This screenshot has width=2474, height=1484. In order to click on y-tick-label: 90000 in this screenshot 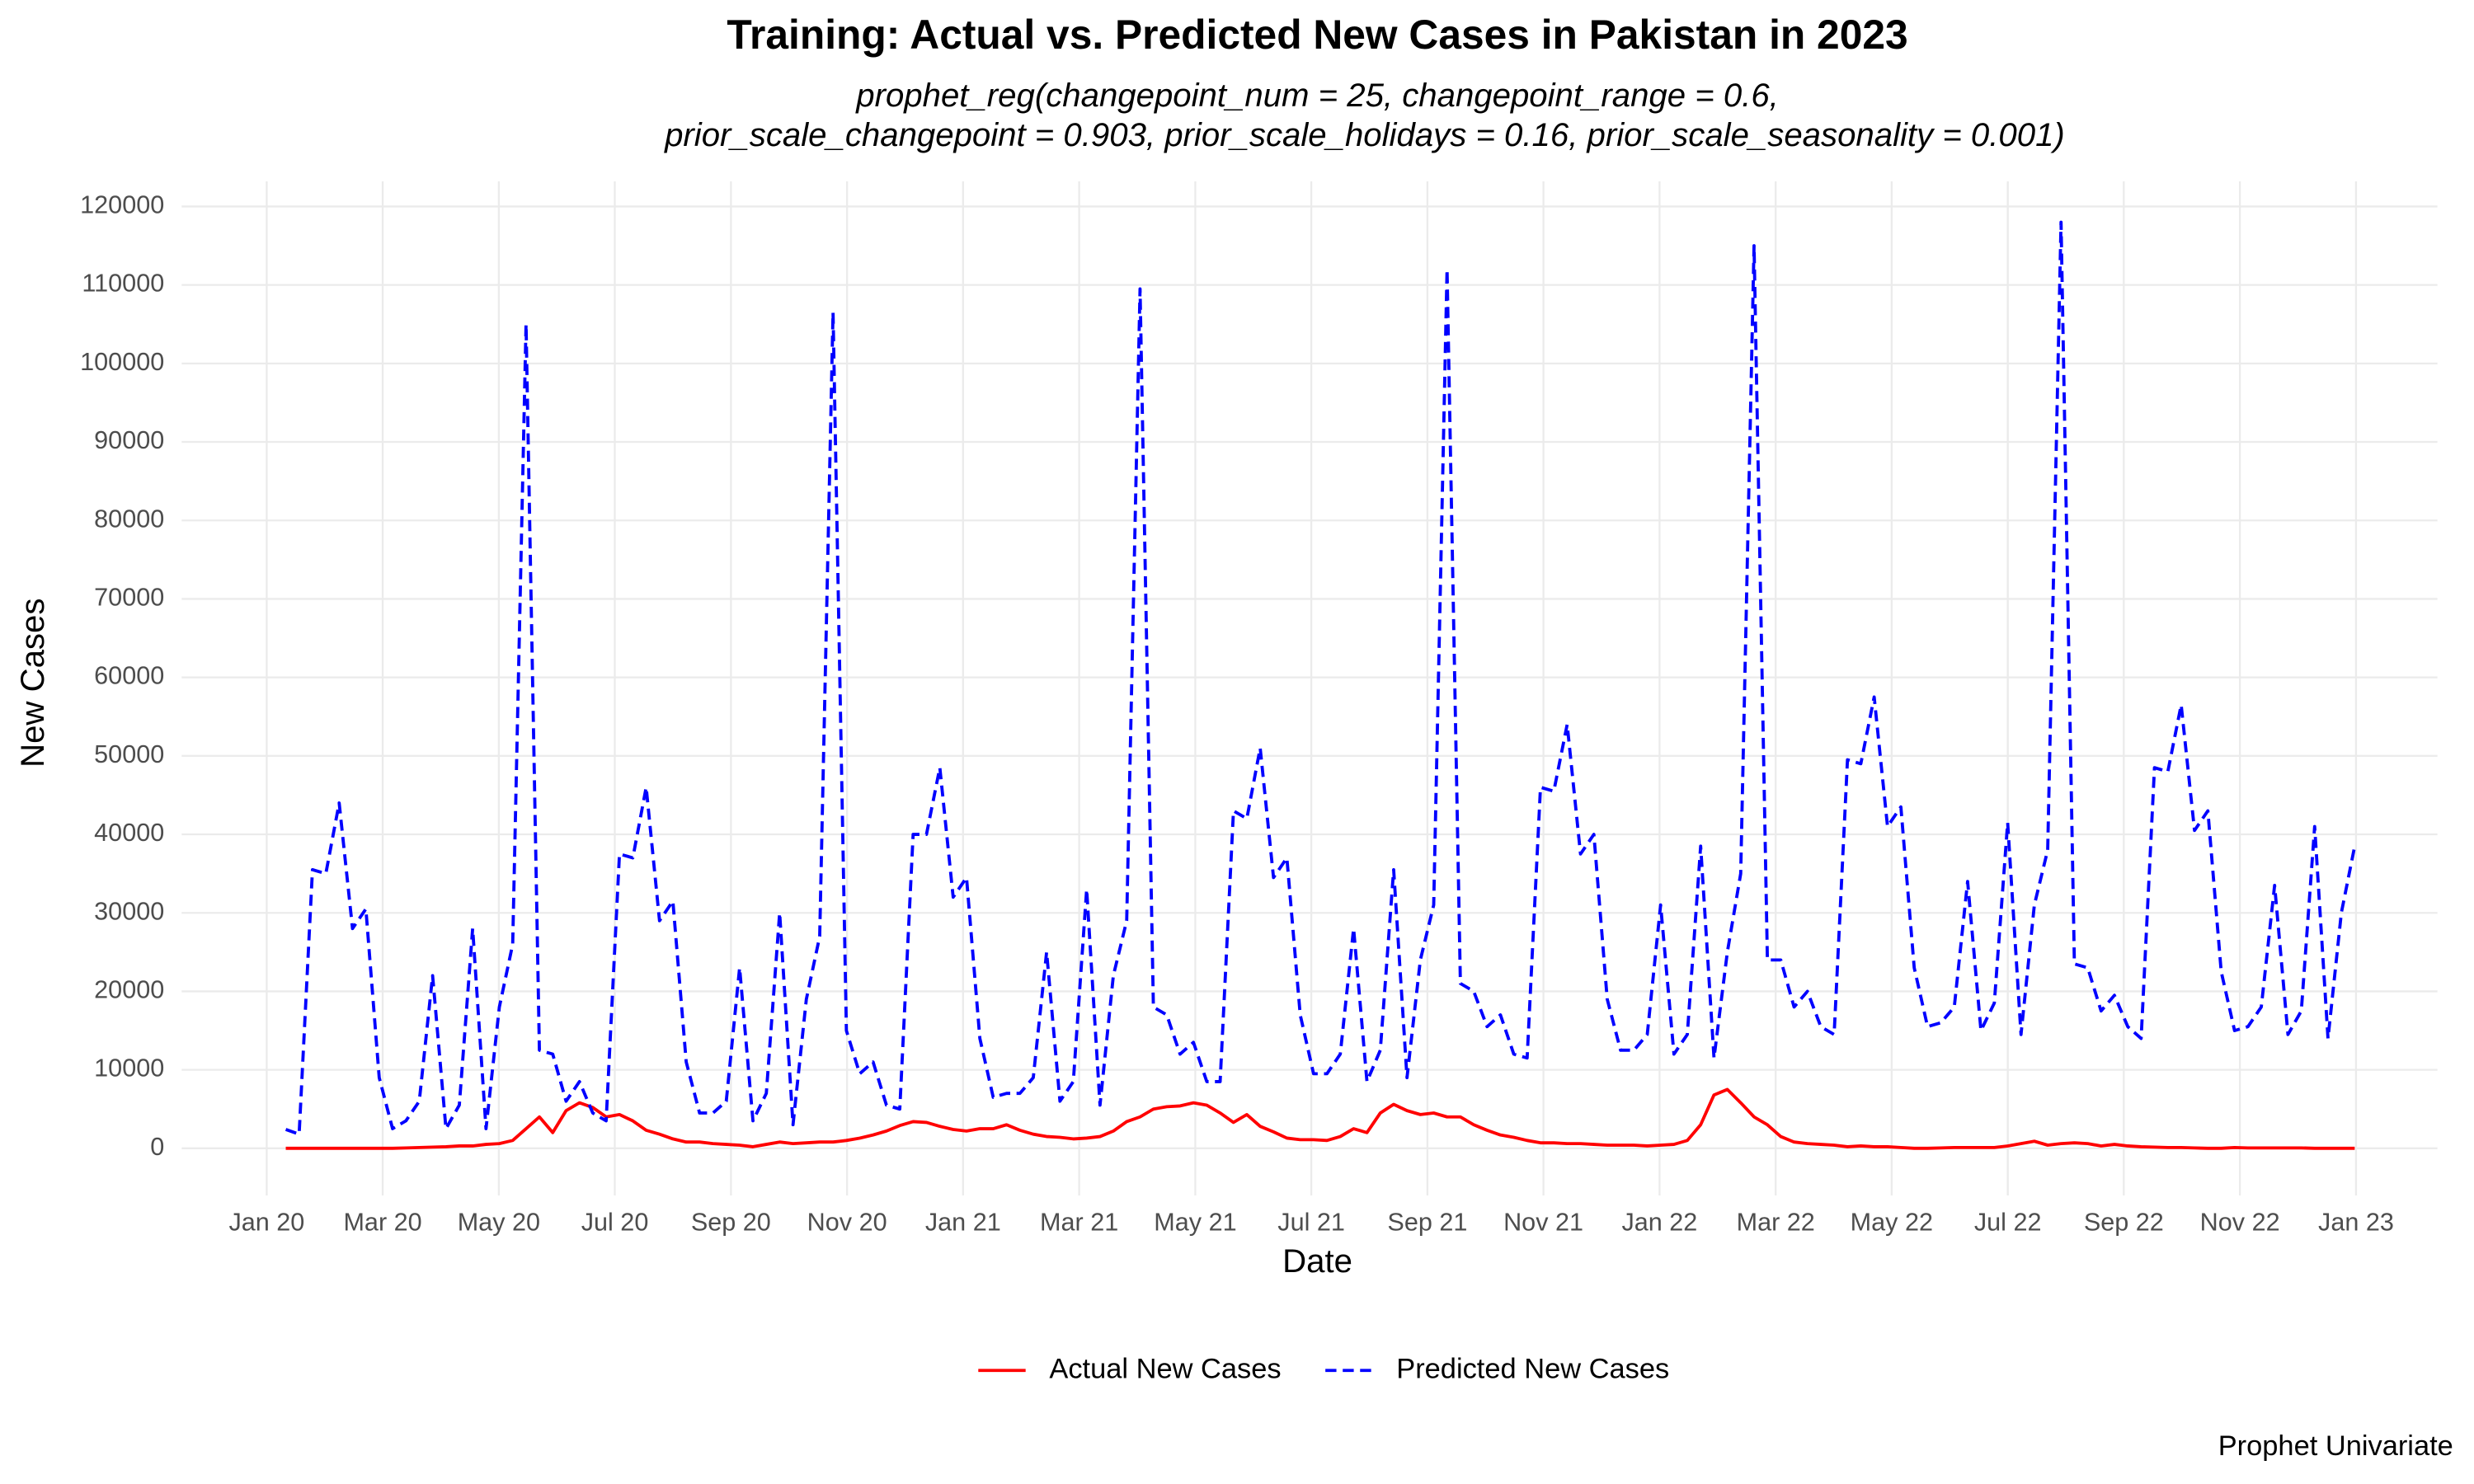, I will do `click(129, 440)`.